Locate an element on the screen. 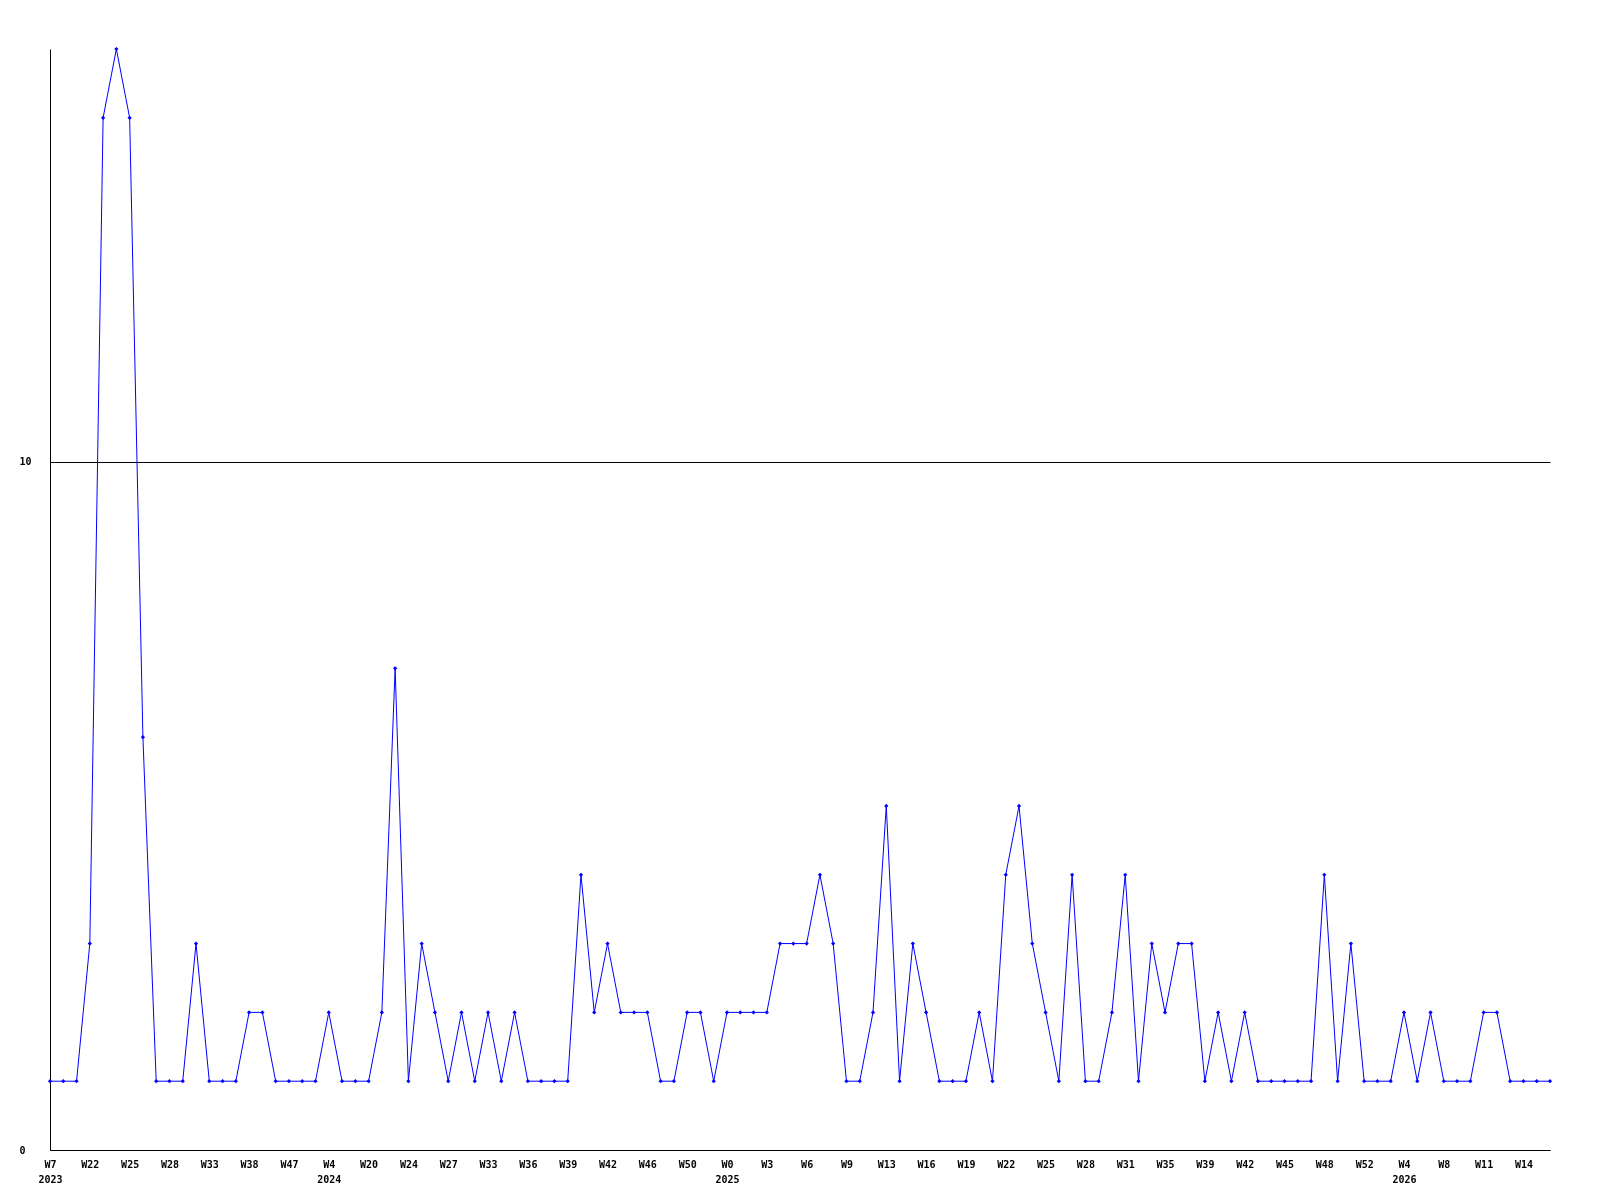 Image resolution: width=1600 pixels, height=1200 pixels. x-tick-label: W38 is located at coordinates (249, 1164).